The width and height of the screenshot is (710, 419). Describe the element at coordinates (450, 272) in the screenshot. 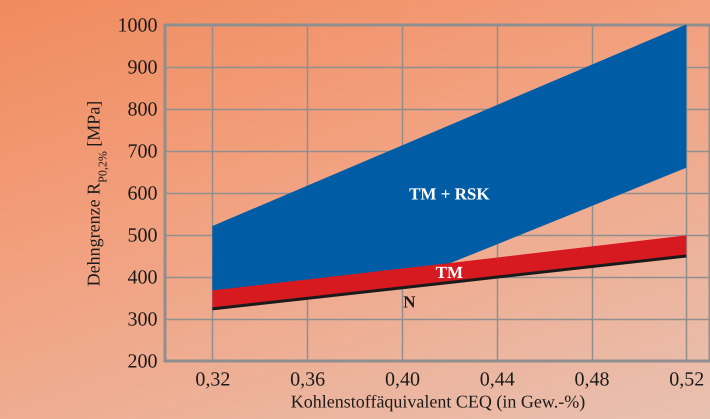

I see `series-label: TM` at that location.